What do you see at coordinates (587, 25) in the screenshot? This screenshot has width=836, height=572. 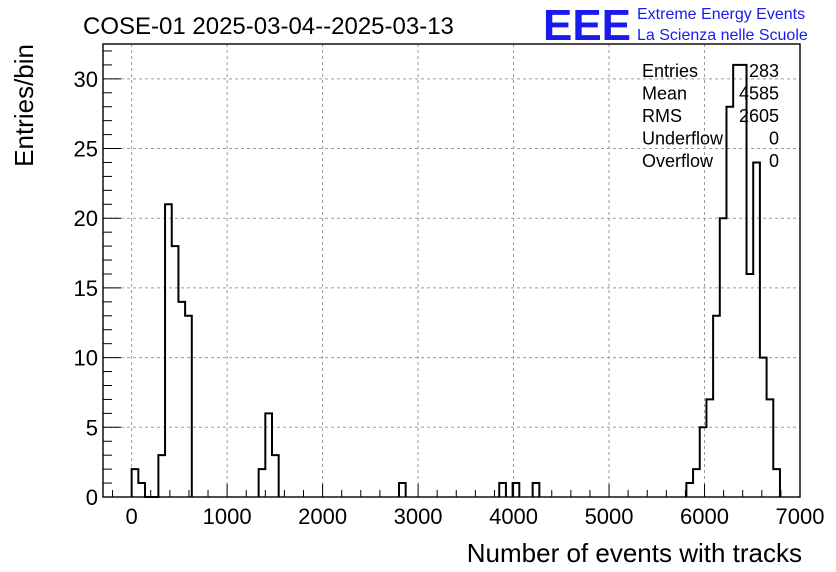 I see `logo-mark: EEE` at bounding box center [587, 25].